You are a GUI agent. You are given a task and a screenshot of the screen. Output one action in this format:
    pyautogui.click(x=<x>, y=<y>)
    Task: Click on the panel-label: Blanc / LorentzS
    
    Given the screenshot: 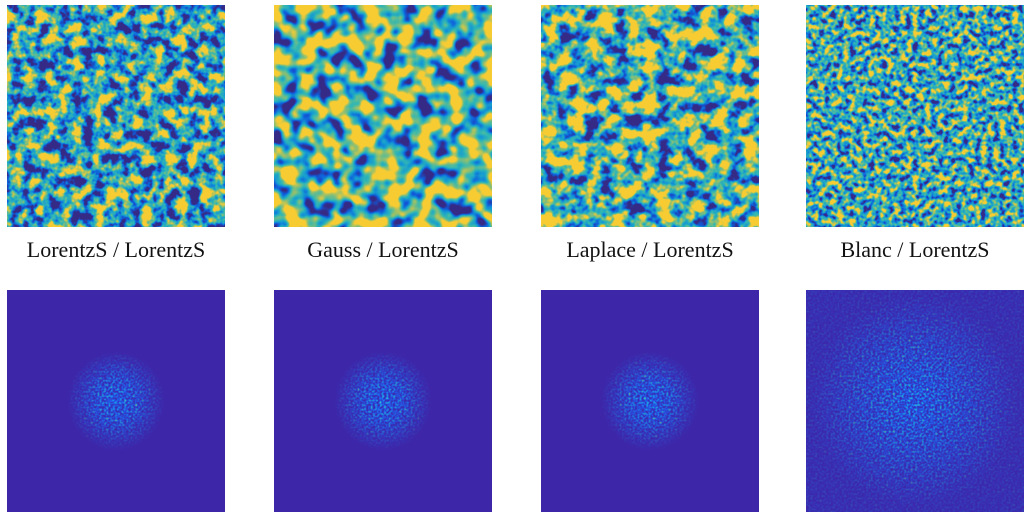 What is the action you would take?
    pyautogui.click(x=914, y=249)
    